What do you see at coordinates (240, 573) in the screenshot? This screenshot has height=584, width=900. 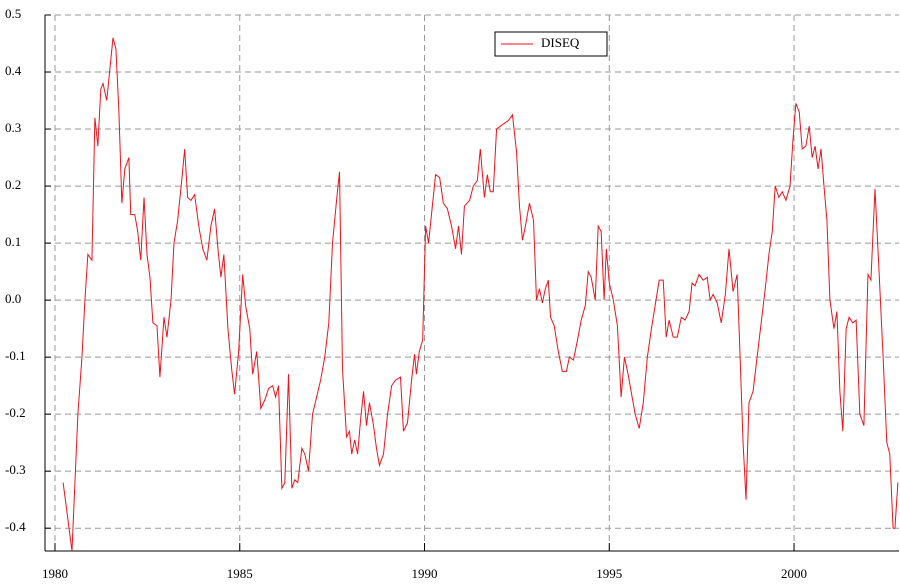 I see `x-tick-label: 1985` at bounding box center [240, 573].